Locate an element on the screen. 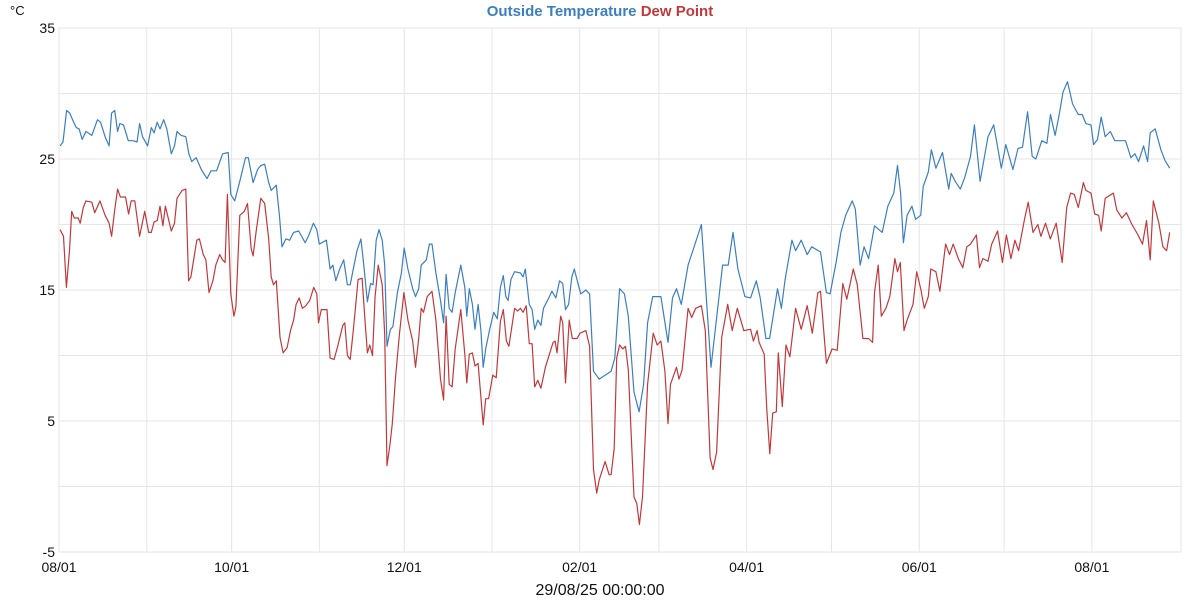 This screenshot has height=600, width=1200. x-tick-label: 10/01 is located at coordinates (231, 567).